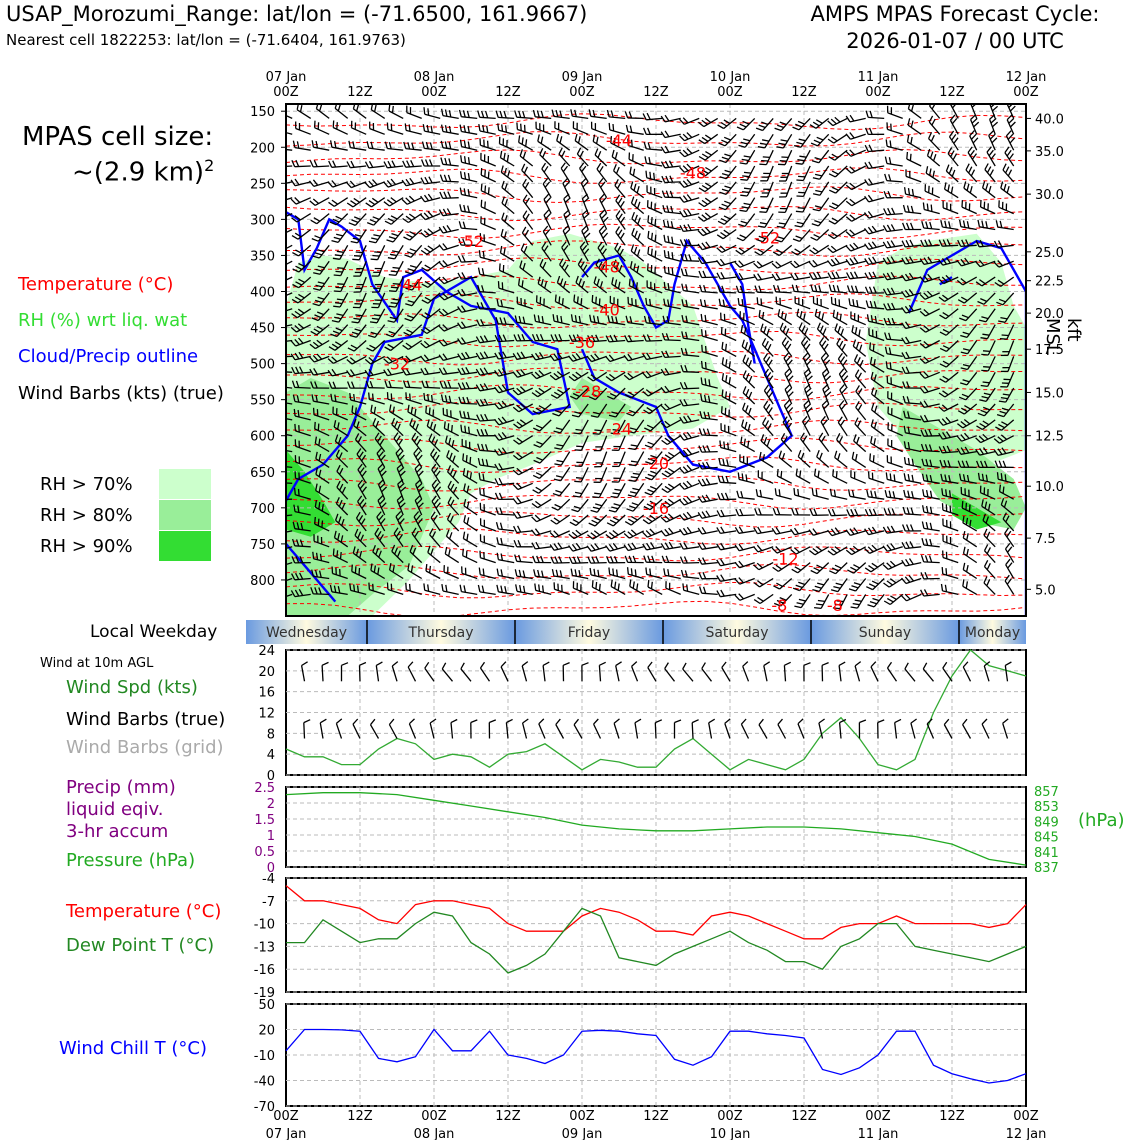  I want to click on top-hour-label: 00Z, so click(434, 92).